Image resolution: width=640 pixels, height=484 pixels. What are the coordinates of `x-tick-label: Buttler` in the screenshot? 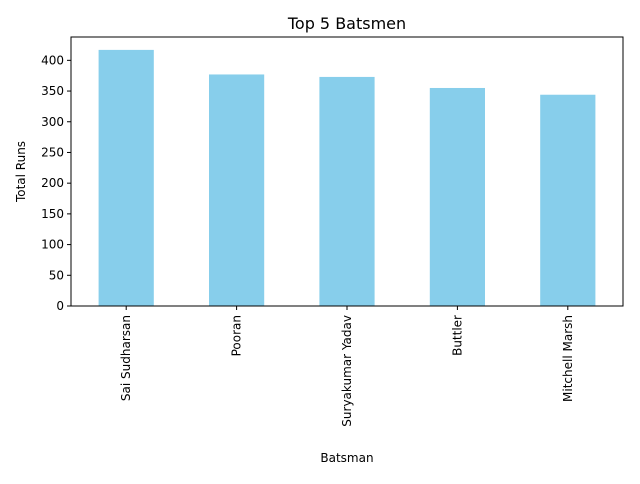 It's located at (457, 335).